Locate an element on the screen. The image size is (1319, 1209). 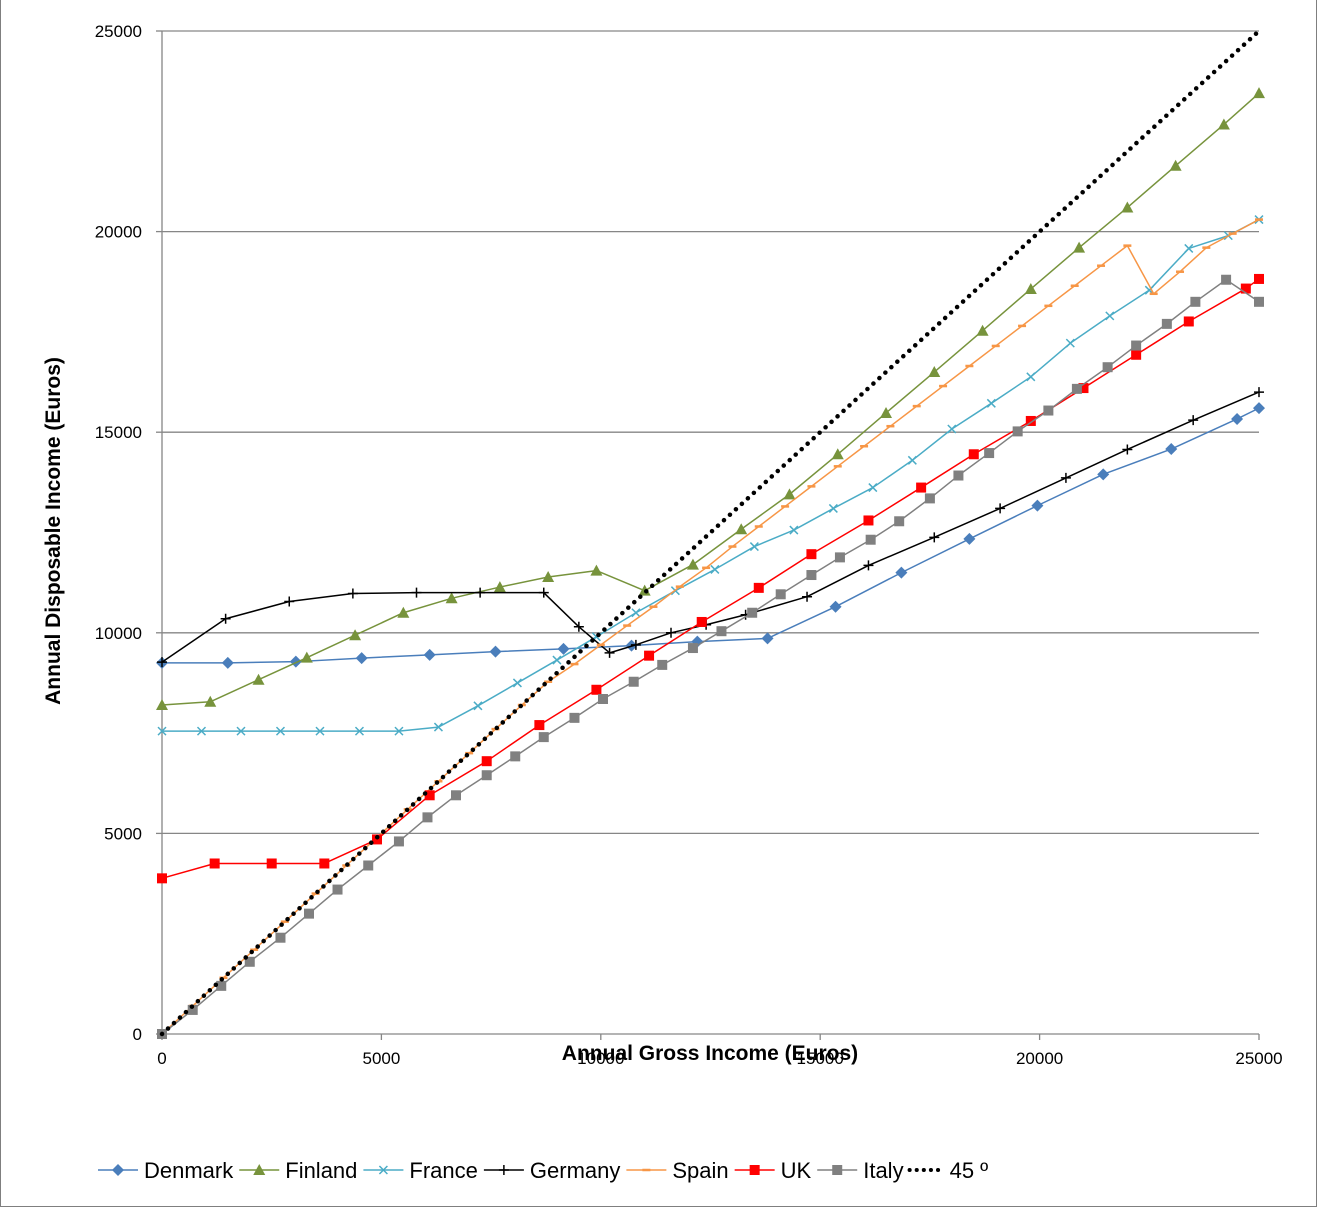
legend-item: Finland is located at coordinates (298, 1170).